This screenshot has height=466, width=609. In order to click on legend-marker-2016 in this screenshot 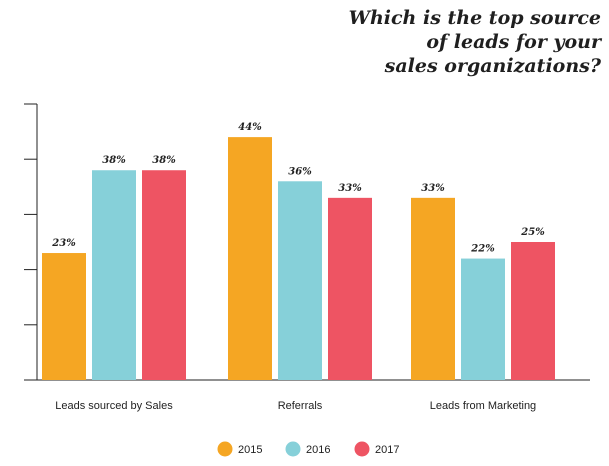, I will do `click(293, 449)`.